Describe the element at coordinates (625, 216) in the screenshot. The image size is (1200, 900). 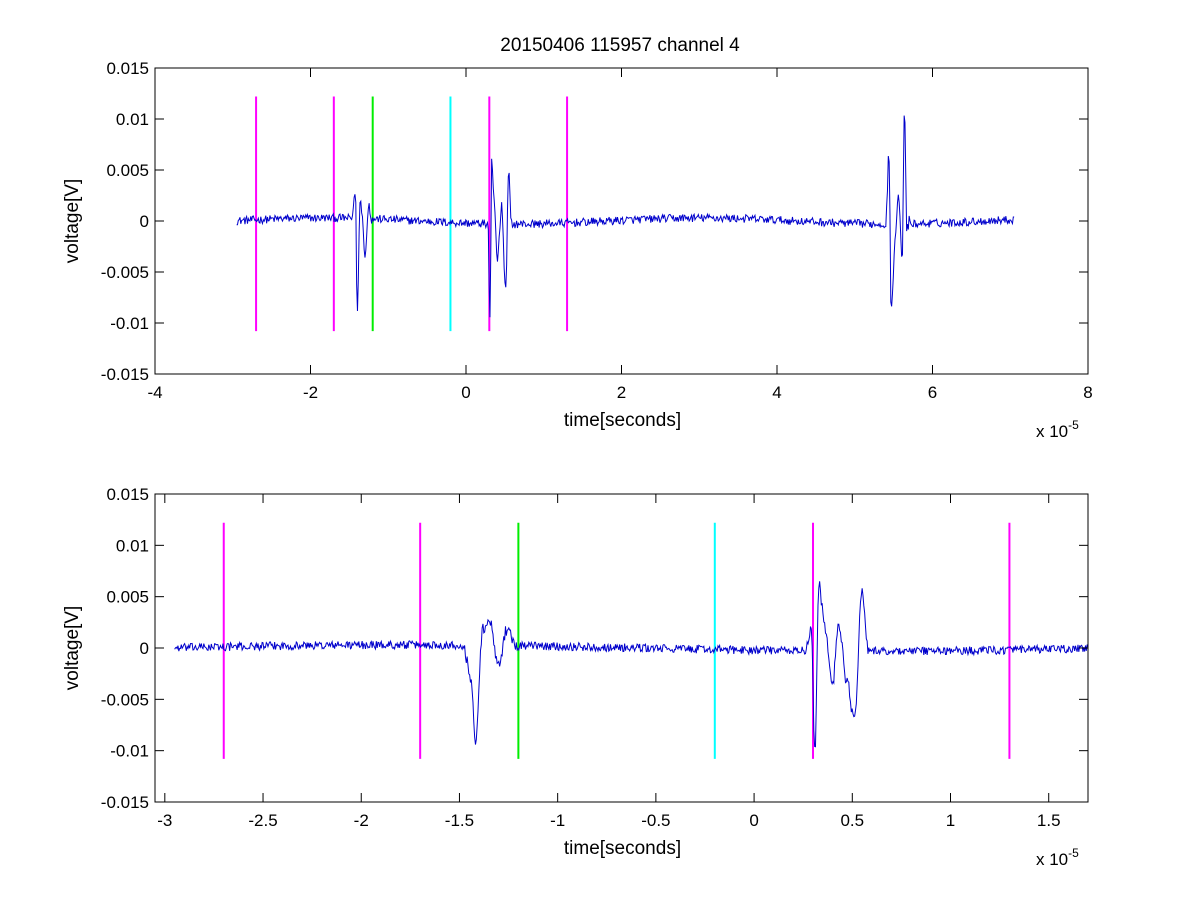
I see `top-signal-line` at that location.